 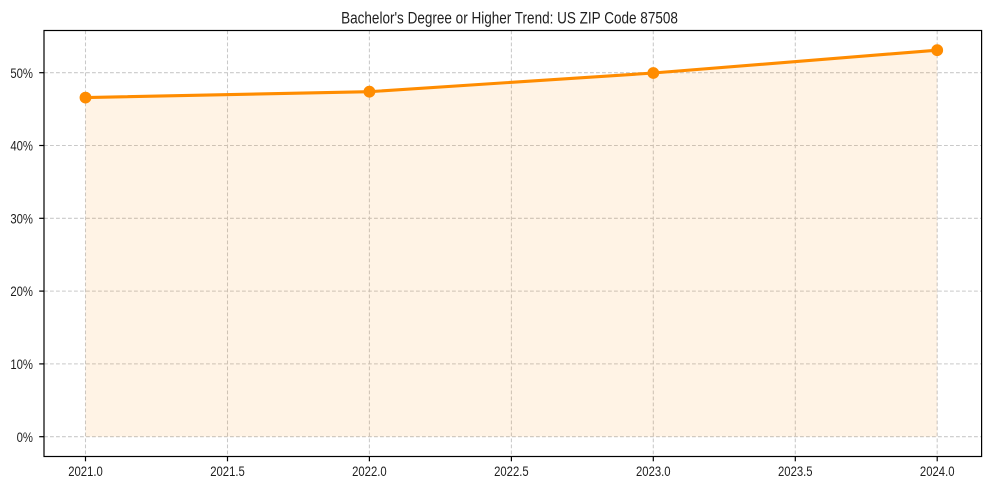 I want to click on svg-text: 50%, so click(x=21, y=73).